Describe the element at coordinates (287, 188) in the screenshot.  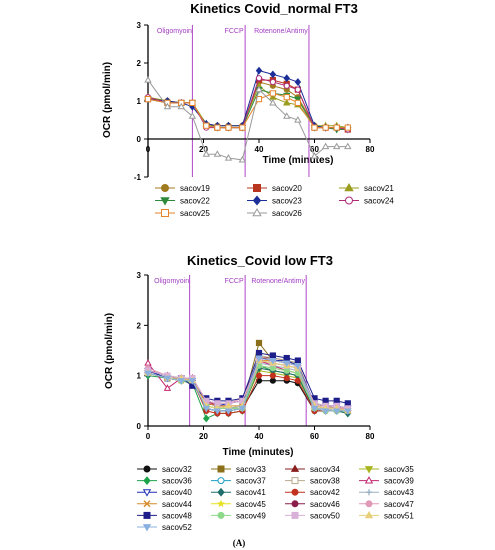
I see `legend-label: sacov20` at that location.